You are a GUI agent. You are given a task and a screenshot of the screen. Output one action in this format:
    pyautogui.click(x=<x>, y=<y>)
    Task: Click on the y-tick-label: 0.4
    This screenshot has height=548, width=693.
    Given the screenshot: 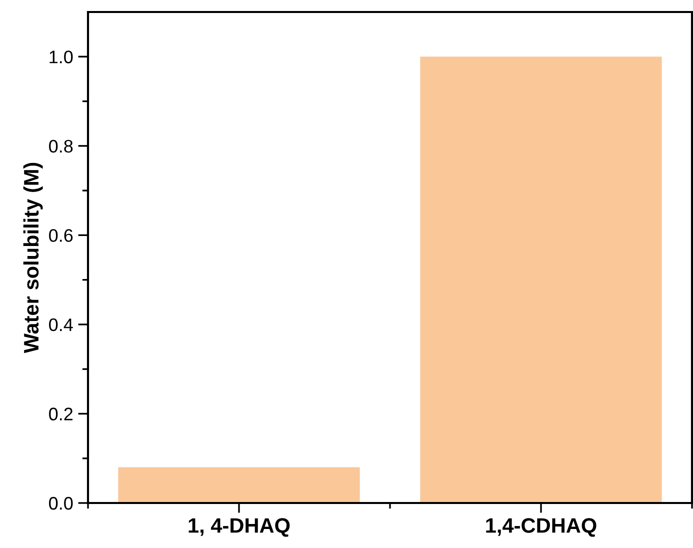 What is the action you would take?
    pyautogui.click(x=61, y=325)
    